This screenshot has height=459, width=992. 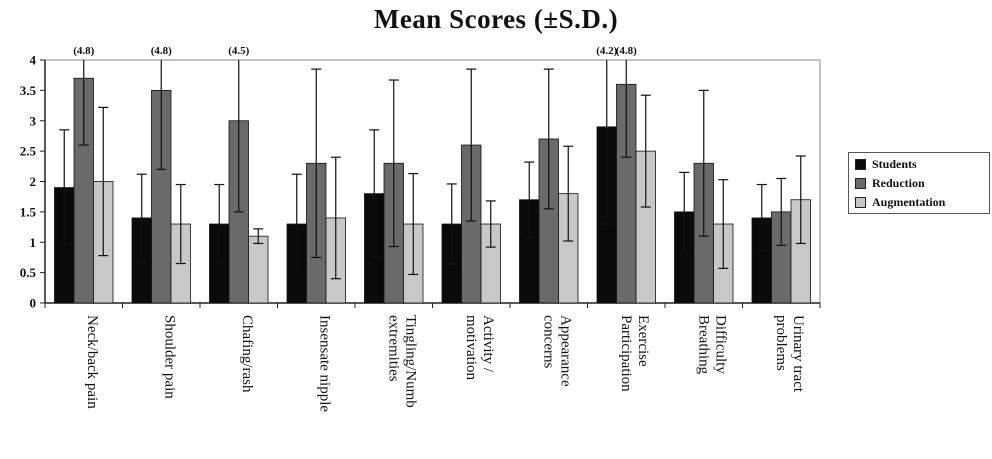 I want to click on legend-item-reduction: Reduction, so click(x=890, y=183).